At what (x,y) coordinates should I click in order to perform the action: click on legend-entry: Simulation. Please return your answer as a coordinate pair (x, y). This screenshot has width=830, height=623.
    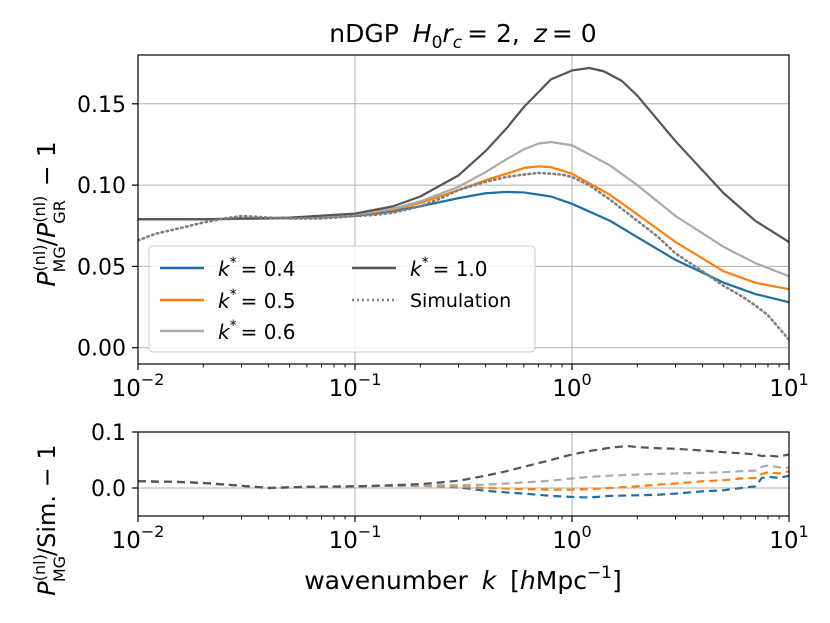
    Looking at the image, I should click on (431, 301).